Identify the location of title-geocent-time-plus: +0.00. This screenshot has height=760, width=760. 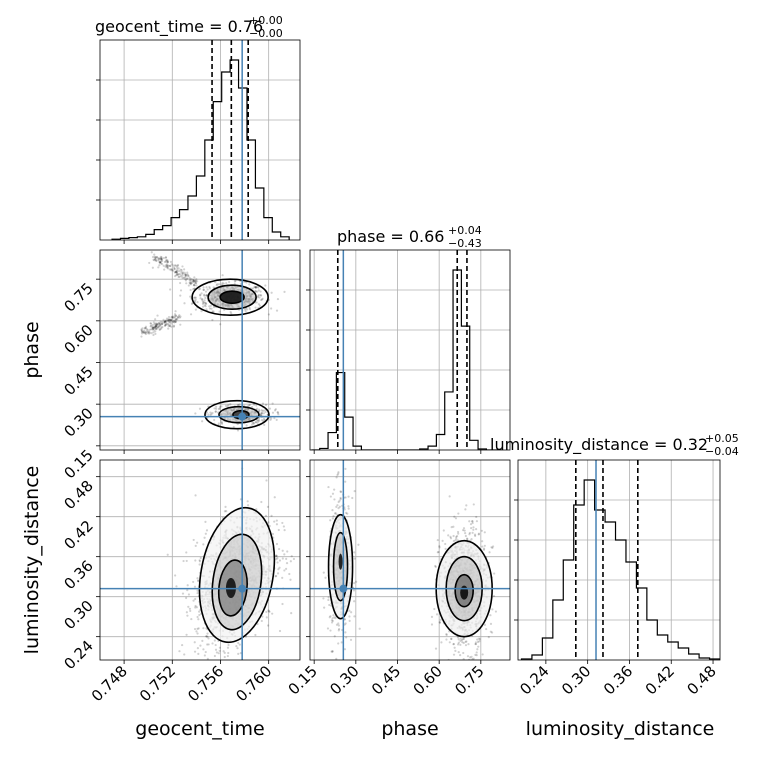
(266, 20).